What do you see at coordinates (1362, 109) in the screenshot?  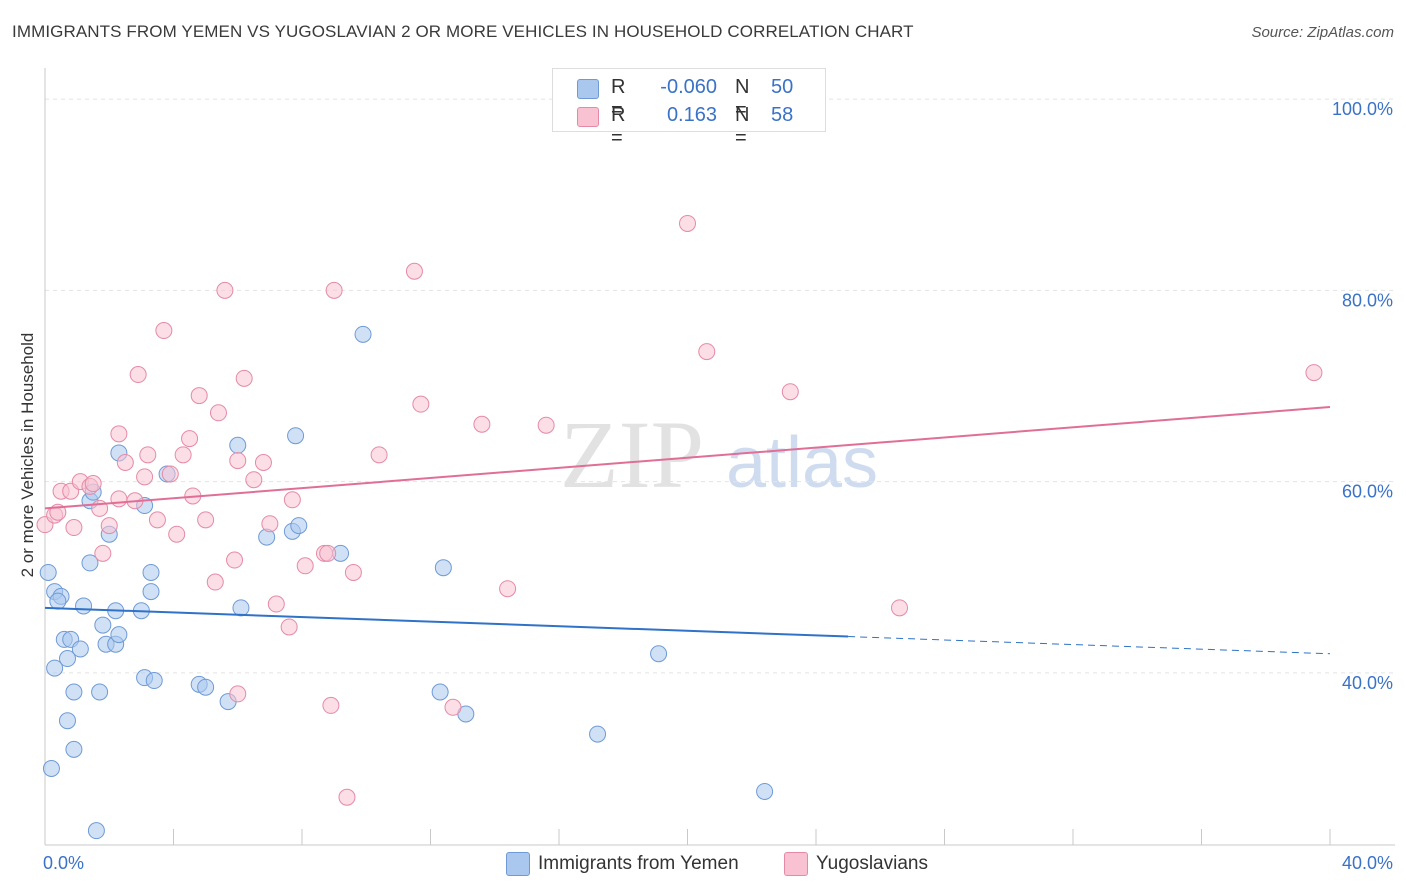 I see `y-tick-label: 100.0%` at bounding box center [1362, 109].